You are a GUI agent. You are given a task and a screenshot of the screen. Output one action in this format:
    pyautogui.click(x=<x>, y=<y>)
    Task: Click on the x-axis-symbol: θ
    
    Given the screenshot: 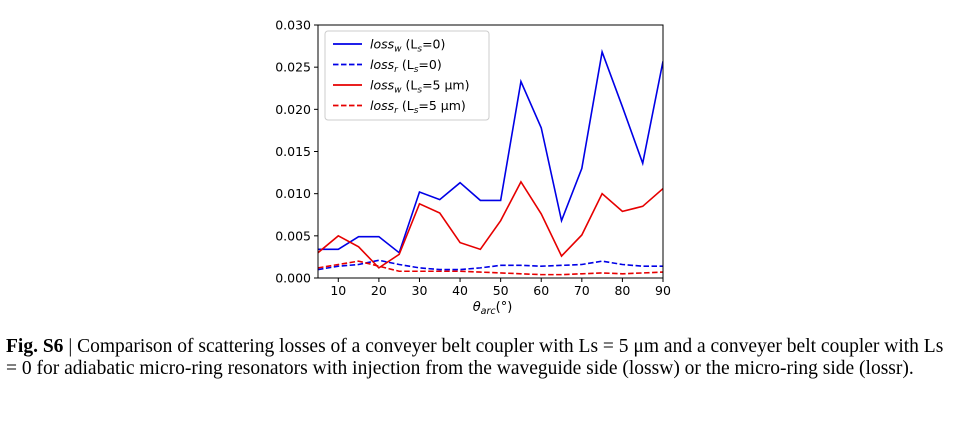 What is the action you would take?
    pyautogui.click(x=477, y=307)
    